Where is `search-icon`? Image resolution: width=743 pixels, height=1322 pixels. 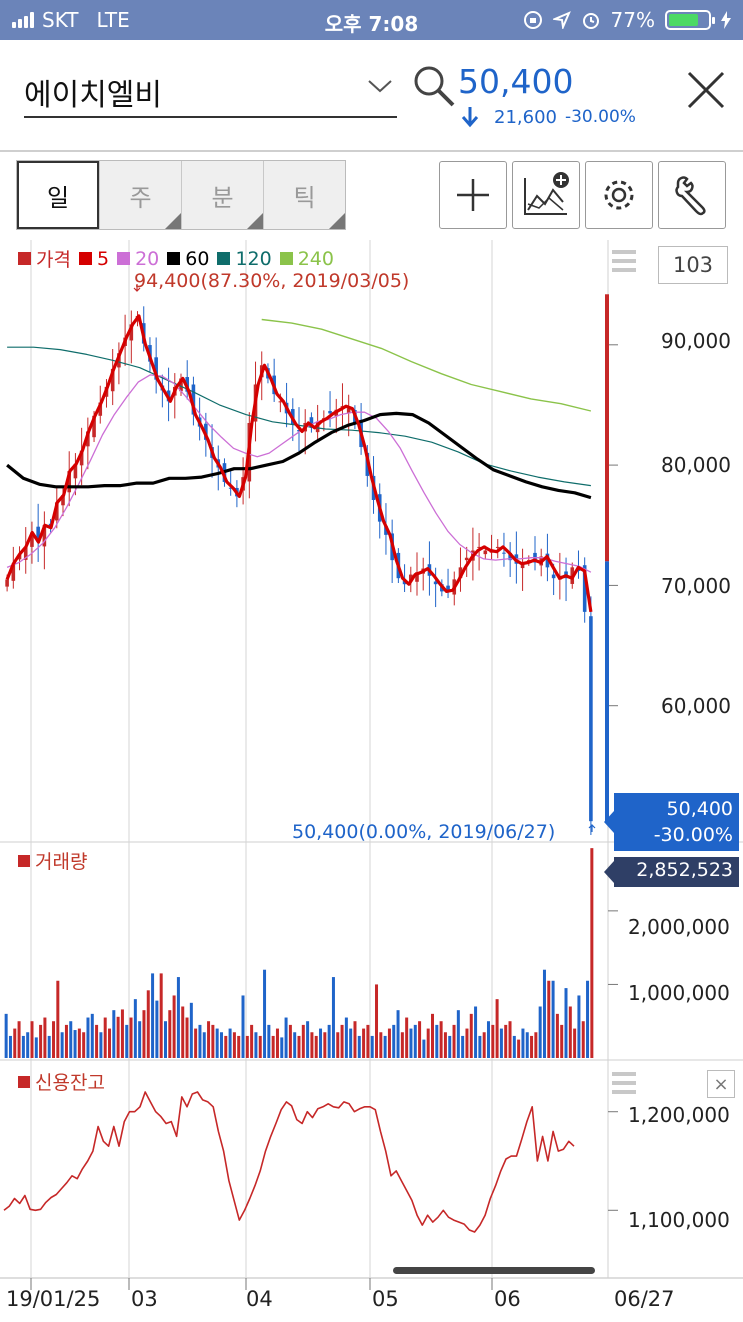
search-icon is located at coordinates (434, 86).